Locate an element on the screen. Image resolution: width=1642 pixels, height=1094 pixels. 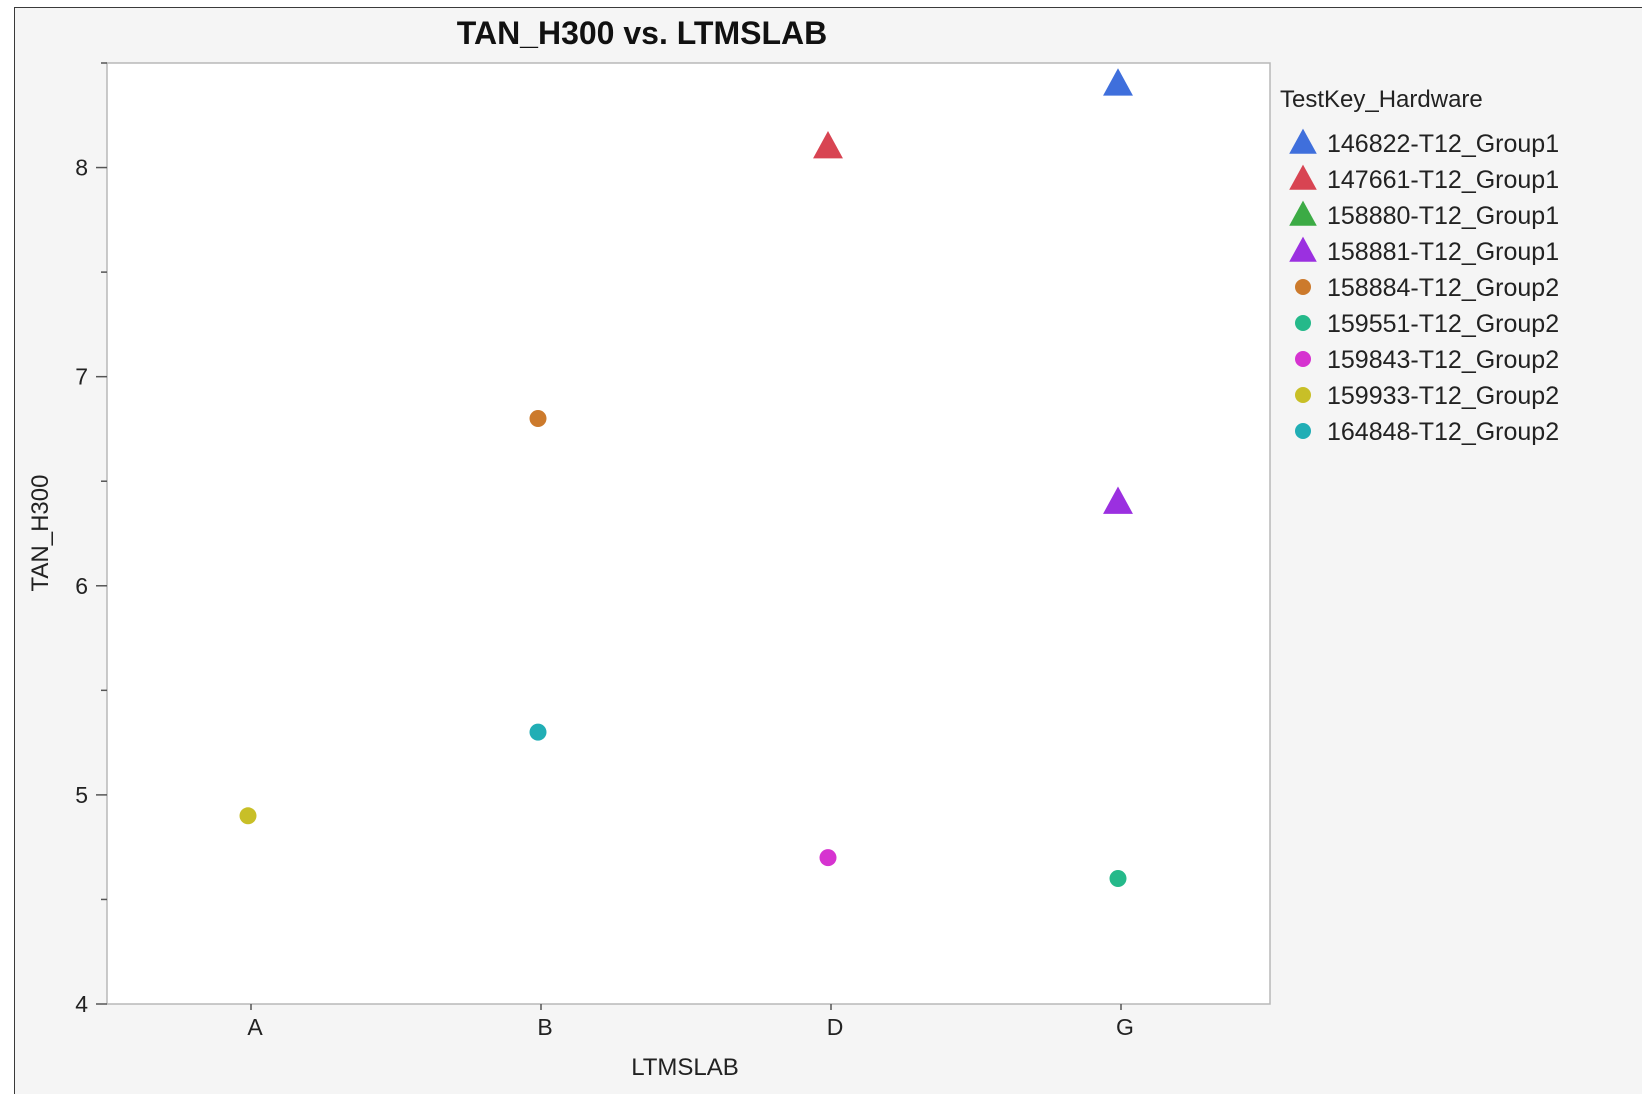
legend-title: TestKey_Hardware is located at coordinates (1381, 99).